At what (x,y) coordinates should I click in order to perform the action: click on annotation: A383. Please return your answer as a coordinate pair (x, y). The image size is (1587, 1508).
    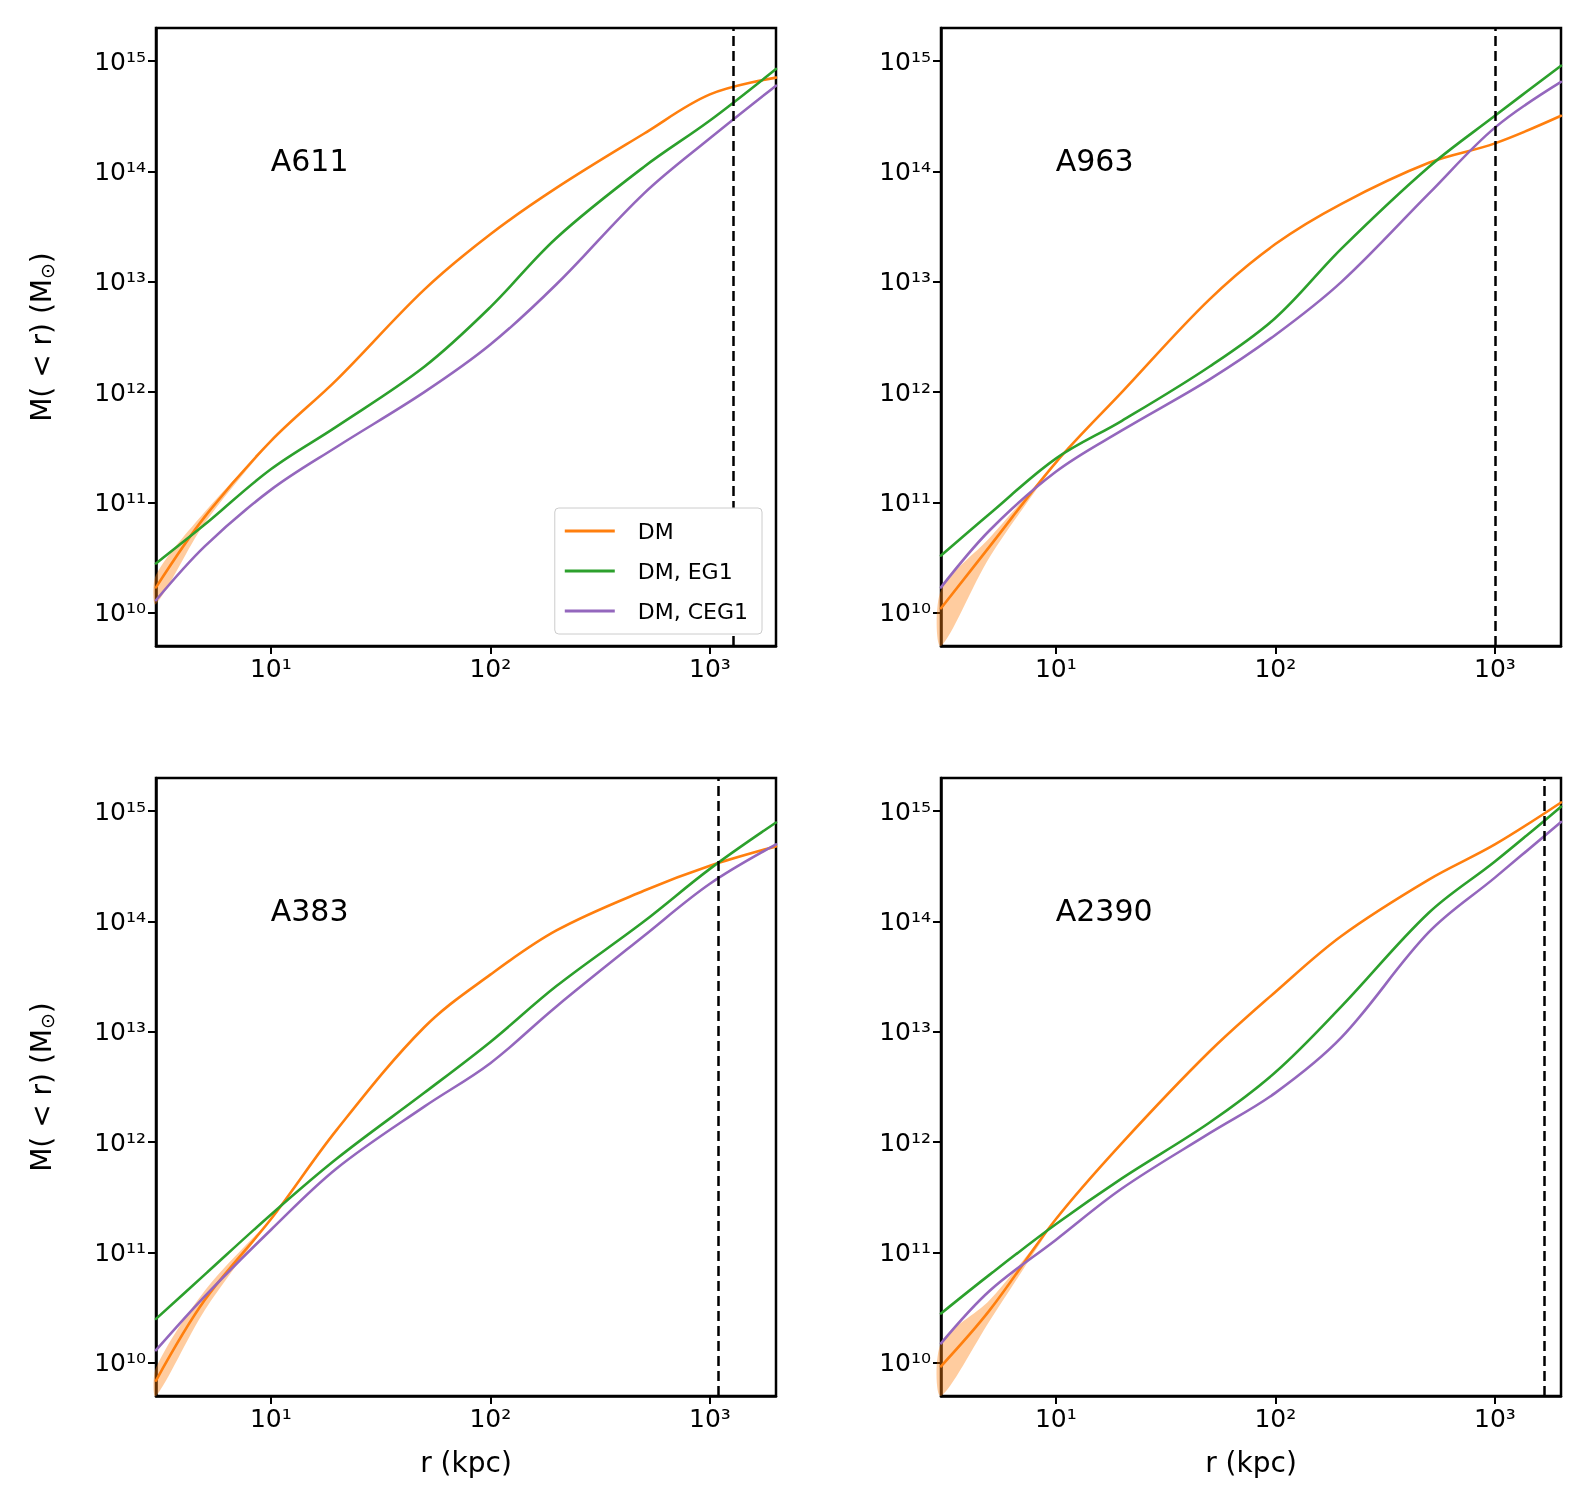
    Looking at the image, I should click on (309, 910).